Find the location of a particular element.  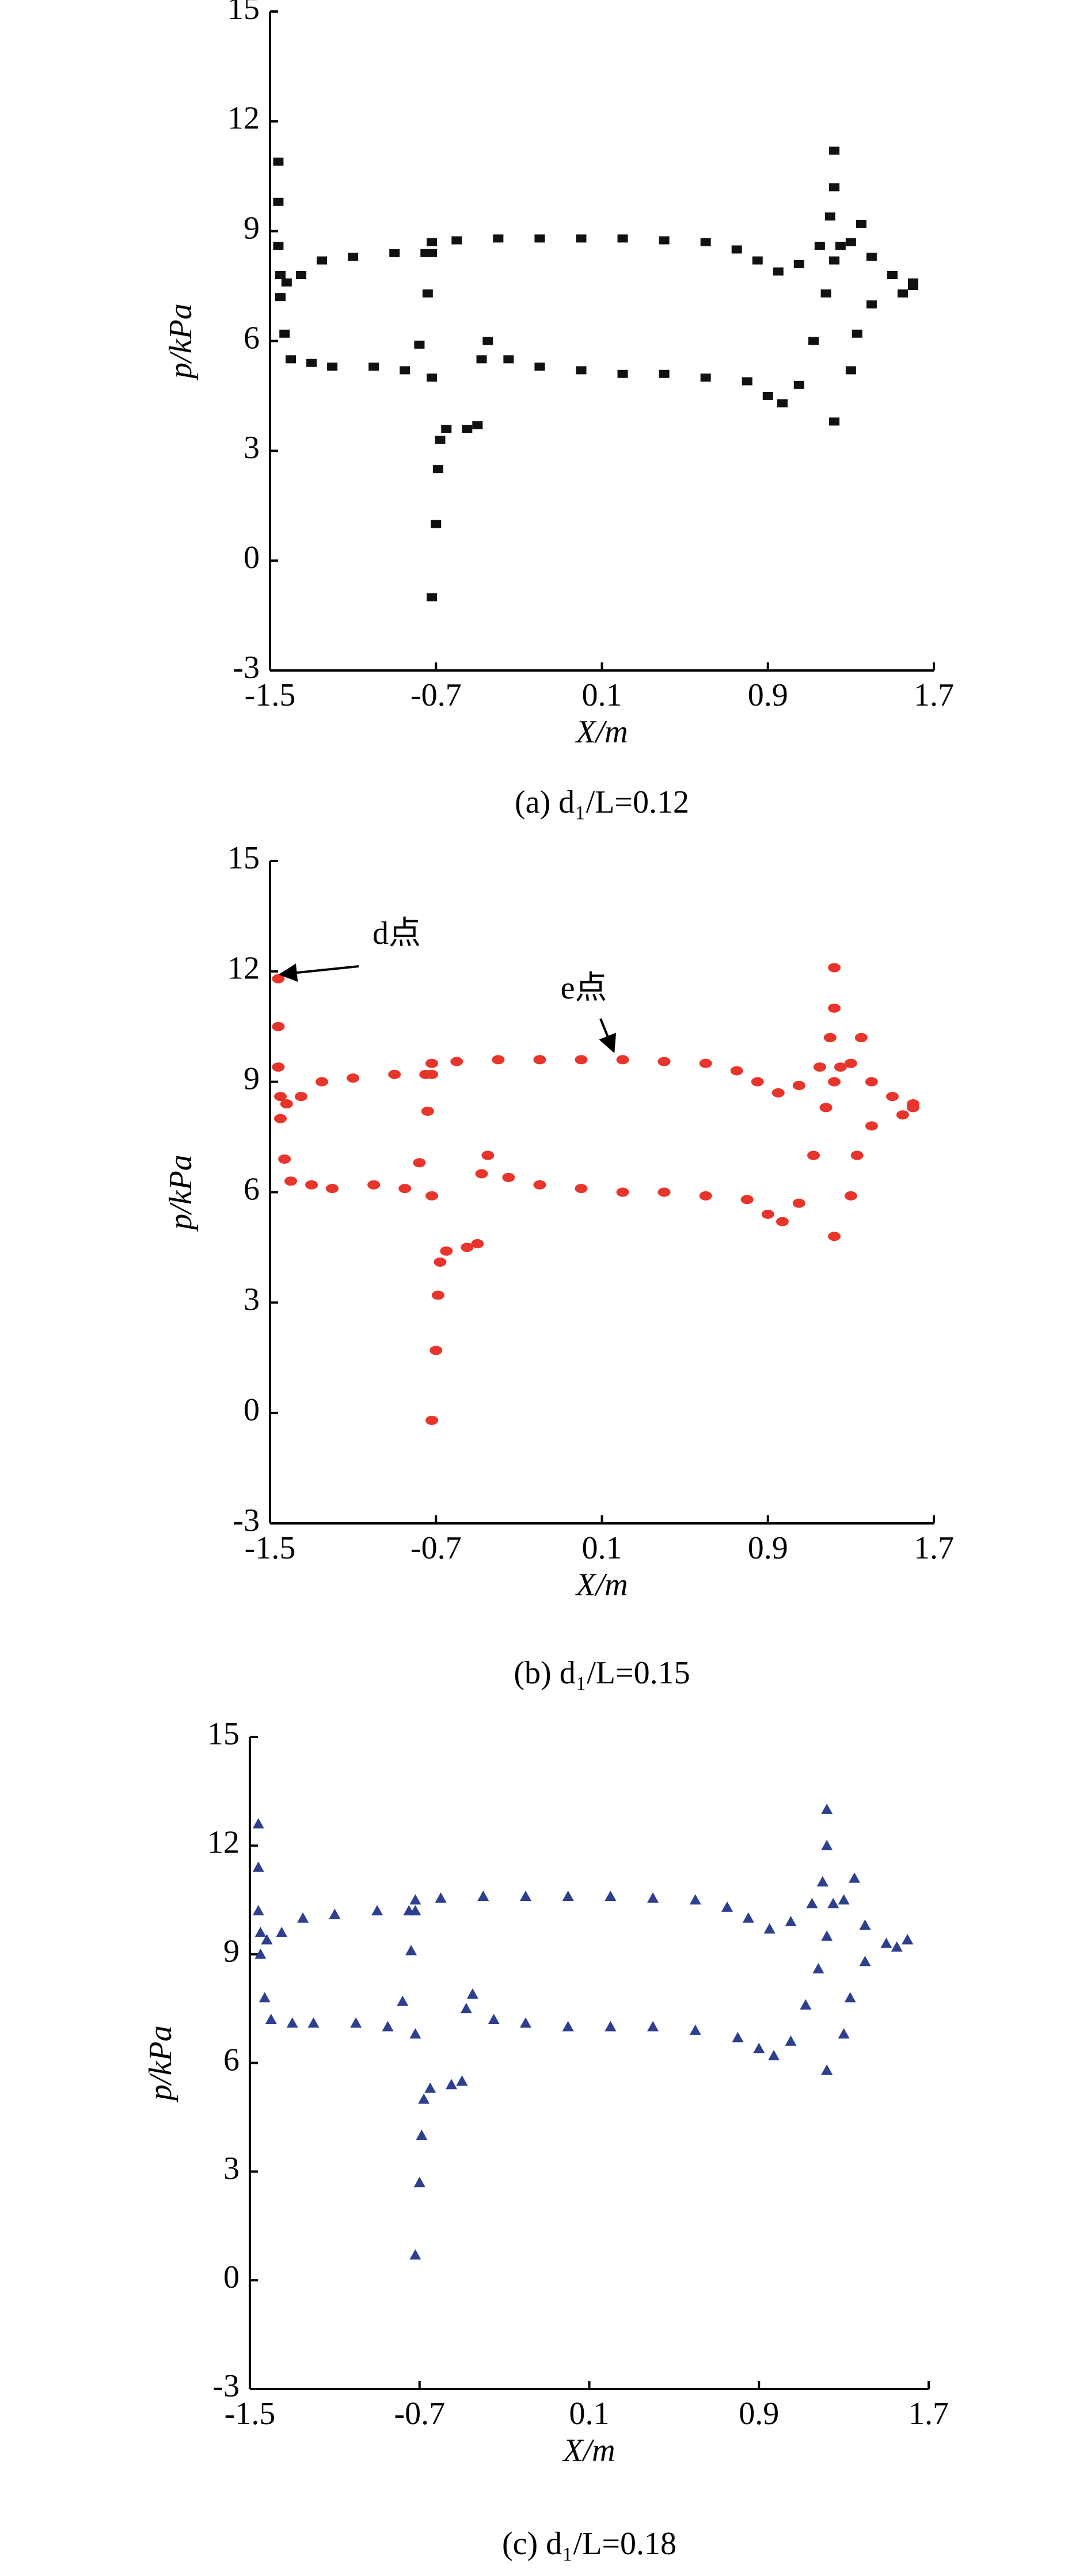

x-tick-label: 1.7 is located at coordinates (929, 2414).